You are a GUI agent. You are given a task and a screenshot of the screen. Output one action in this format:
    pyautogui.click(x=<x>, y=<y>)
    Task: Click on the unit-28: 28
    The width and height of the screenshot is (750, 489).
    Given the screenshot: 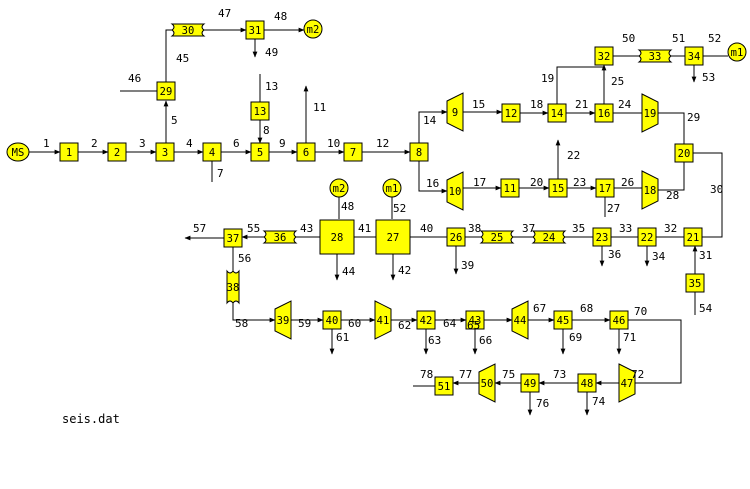 What is the action you would take?
    pyautogui.click(x=337, y=237)
    